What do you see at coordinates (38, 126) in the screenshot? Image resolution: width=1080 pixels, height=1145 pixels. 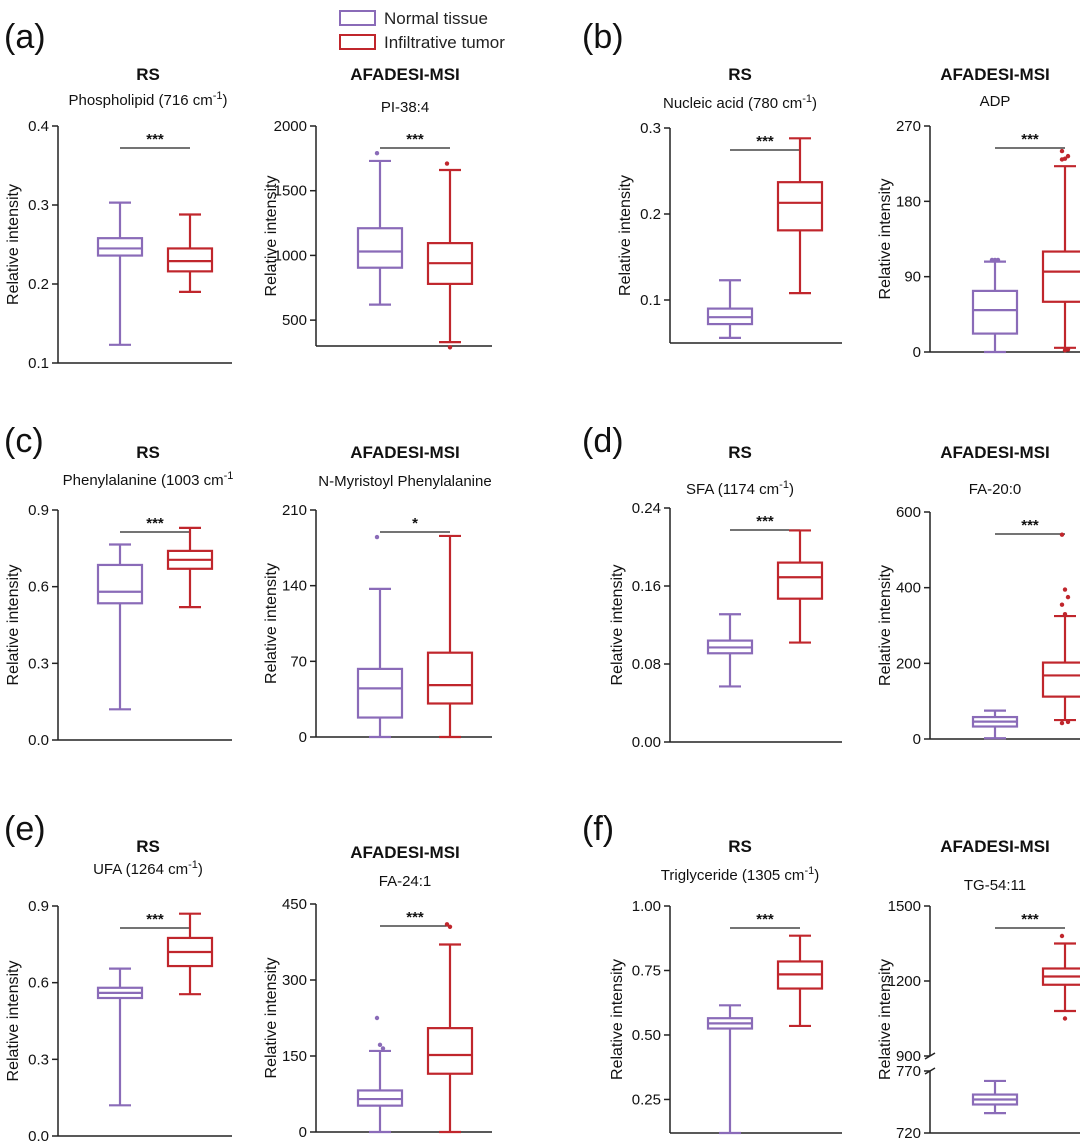 I see `y-tick-label: 0.4` at bounding box center [38, 126].